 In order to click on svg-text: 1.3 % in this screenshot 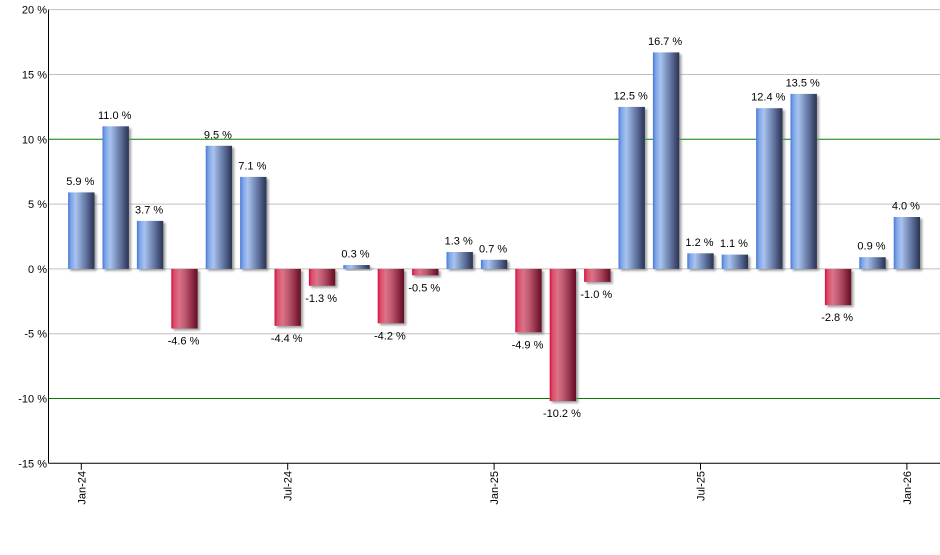, I will do `click(459, 242)`.